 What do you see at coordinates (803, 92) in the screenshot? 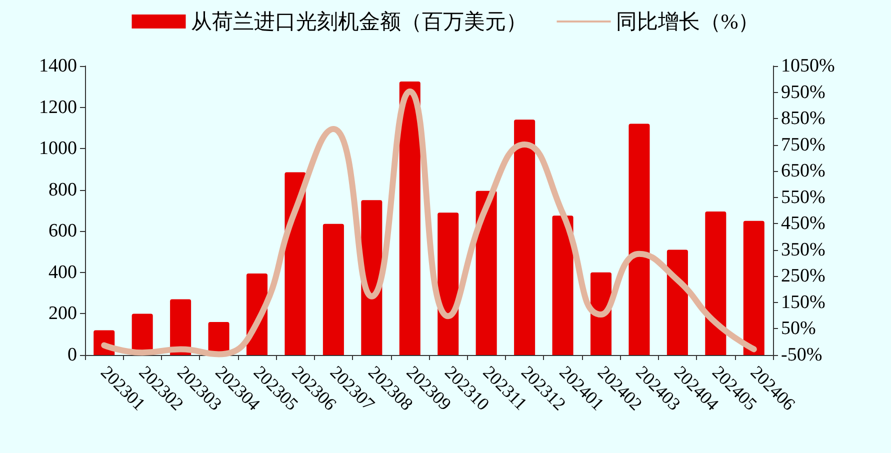
I see `y2-tick-label: 950%` at bounding box center [803, 92].